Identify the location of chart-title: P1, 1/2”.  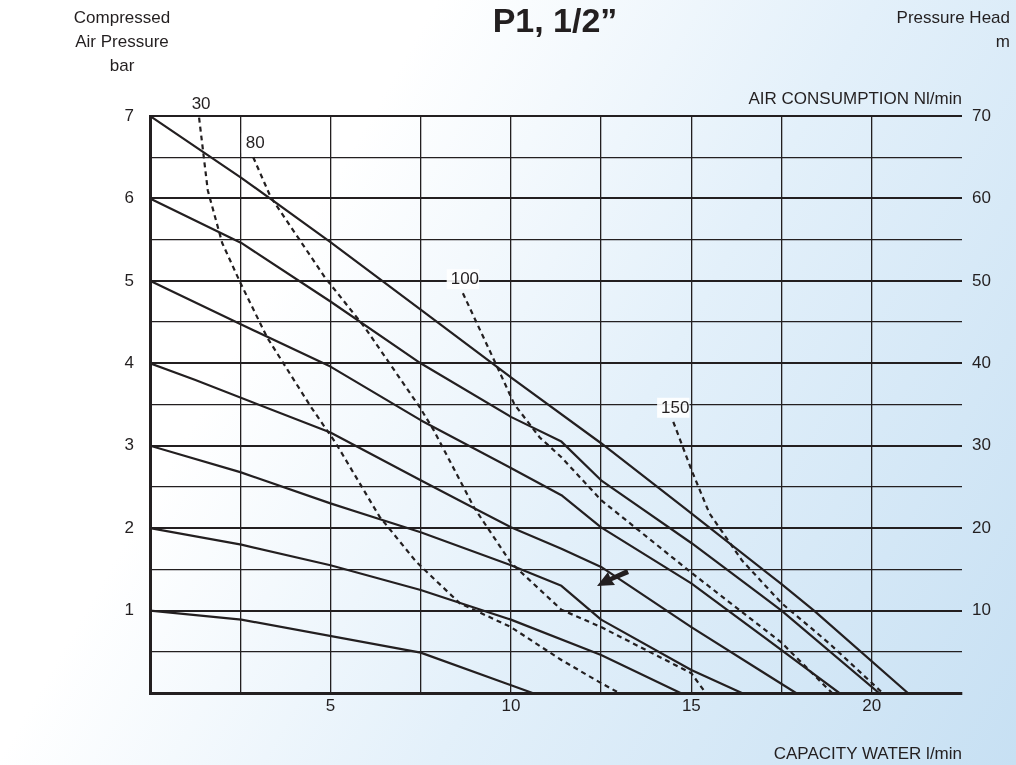
(555, 20).